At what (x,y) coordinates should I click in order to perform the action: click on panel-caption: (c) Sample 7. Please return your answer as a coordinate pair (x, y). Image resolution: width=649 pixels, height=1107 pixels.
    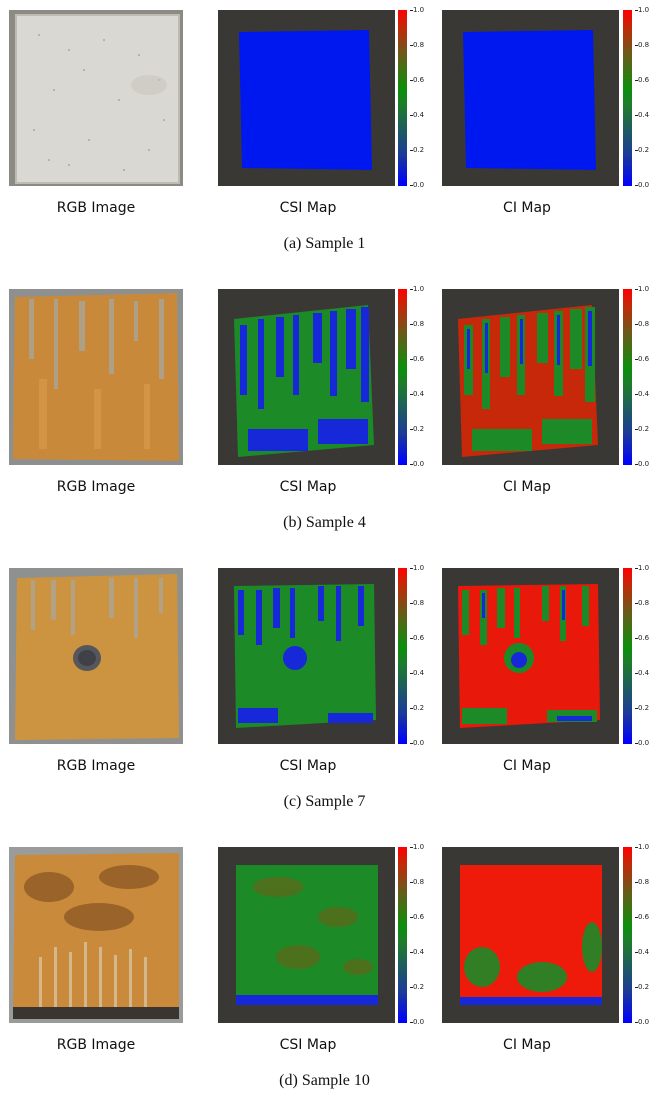
    Looking at the image, I should click on (324, 801).